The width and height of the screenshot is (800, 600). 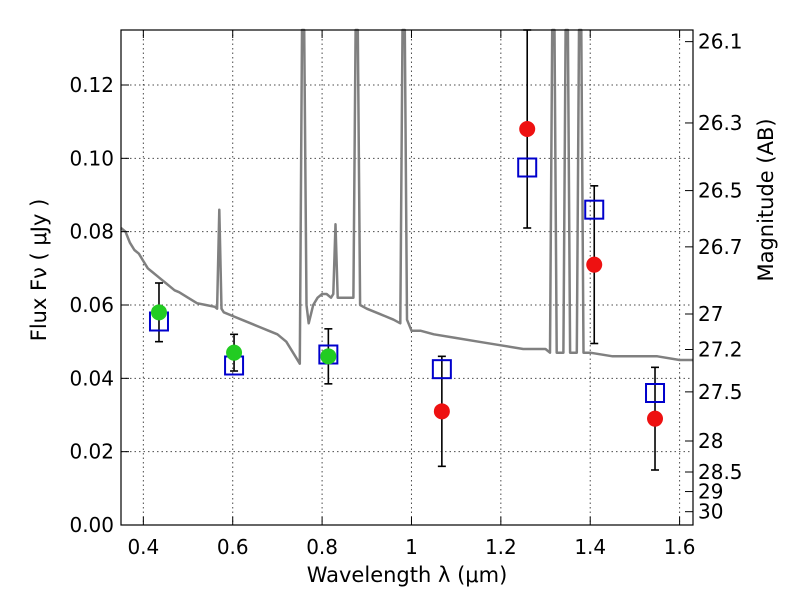 I want to click on y-tick-label: 0.06, so click(x=91, y=305).